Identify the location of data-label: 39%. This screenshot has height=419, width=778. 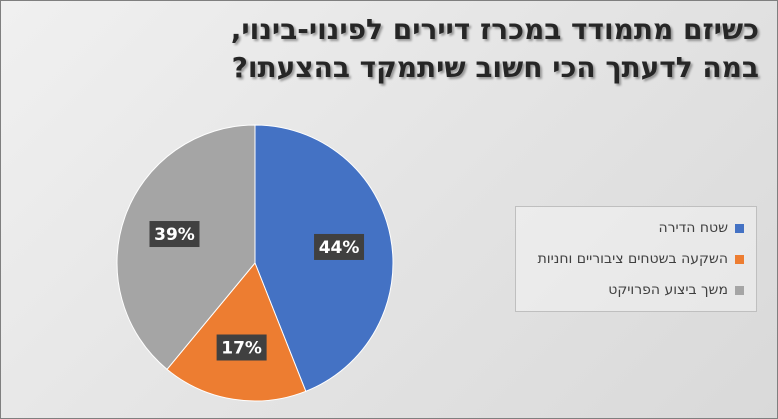
(174, 234).